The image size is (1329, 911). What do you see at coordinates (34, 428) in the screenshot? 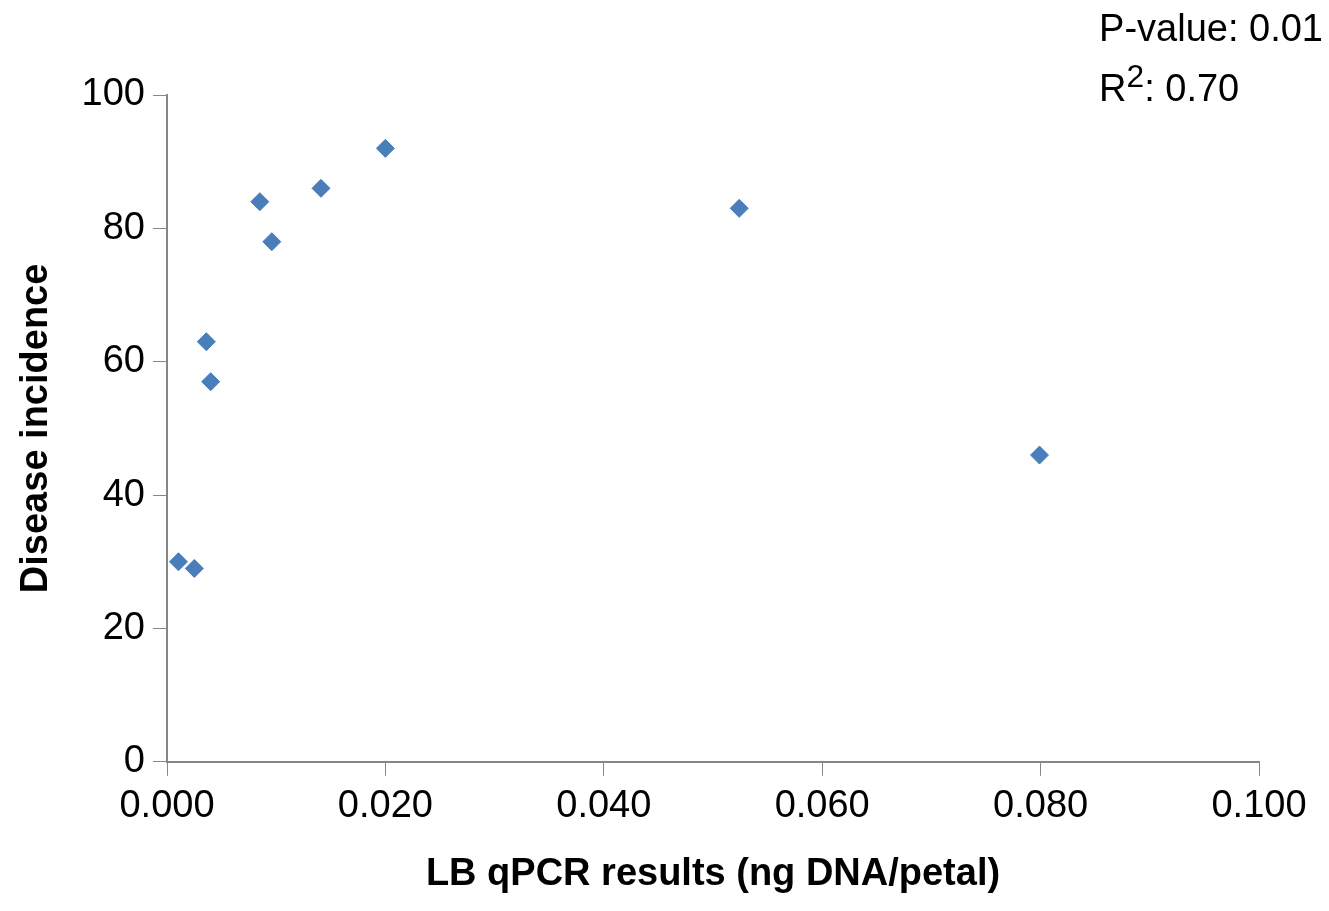
I see `y-axis-title: Disease incidence` at bounding box center [34, 428].